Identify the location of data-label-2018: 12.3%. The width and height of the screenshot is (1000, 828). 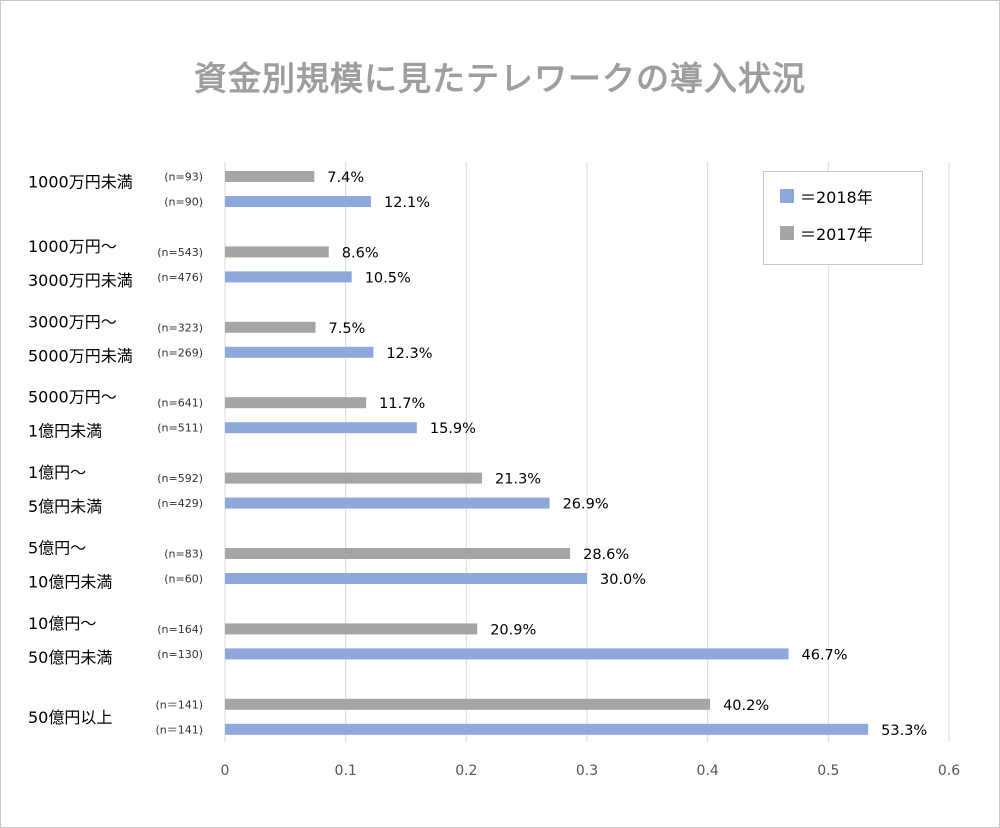
(409, 354).